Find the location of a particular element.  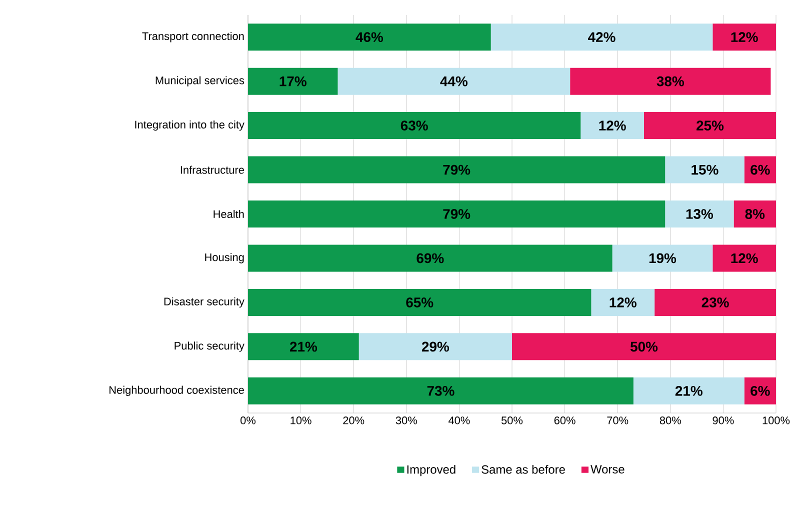

data-label: 46% is located at coordinates (370, 37).